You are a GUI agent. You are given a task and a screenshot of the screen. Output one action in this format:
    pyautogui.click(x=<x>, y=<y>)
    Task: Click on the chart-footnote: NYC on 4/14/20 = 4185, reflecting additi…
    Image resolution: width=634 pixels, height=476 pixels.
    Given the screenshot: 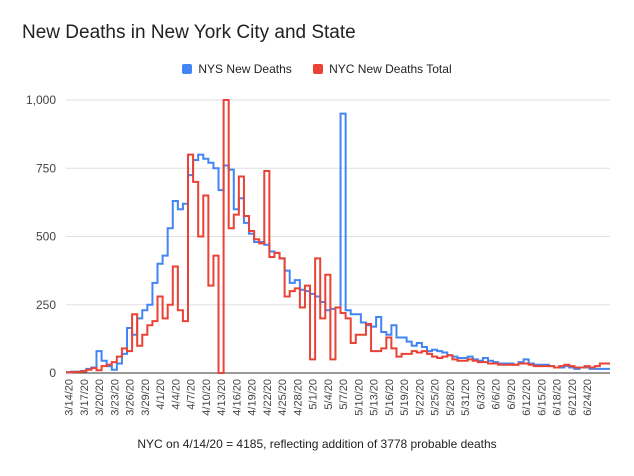 What is the action you would take?
    pyautogui.click(x=317, y=444)
    